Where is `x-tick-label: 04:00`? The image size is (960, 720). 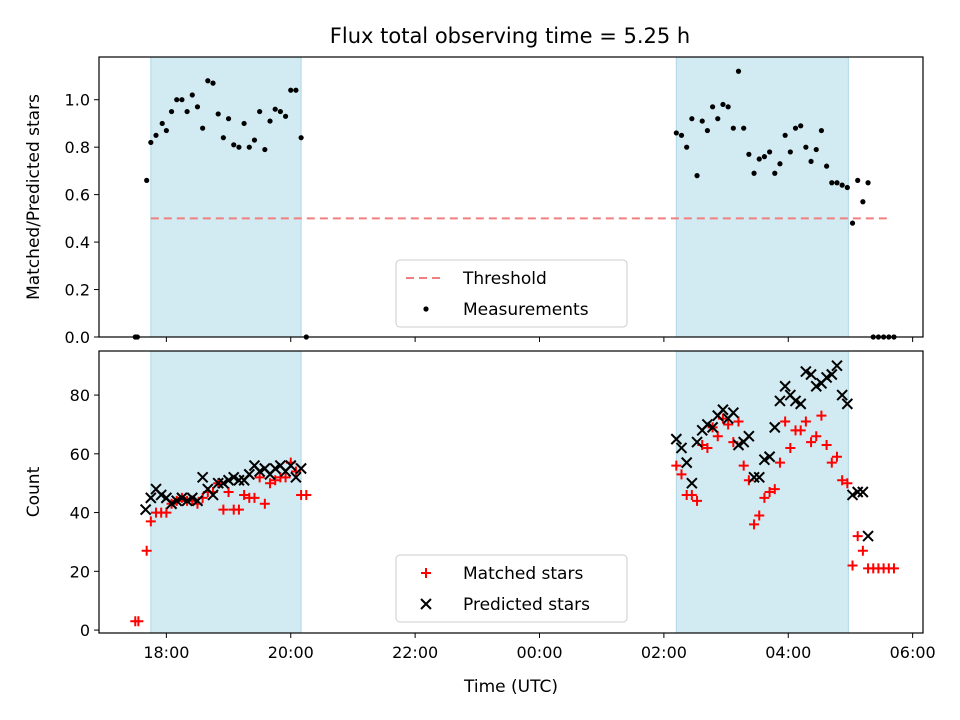 x-tick-label: 04:00 is located at coordinates (788, 652).